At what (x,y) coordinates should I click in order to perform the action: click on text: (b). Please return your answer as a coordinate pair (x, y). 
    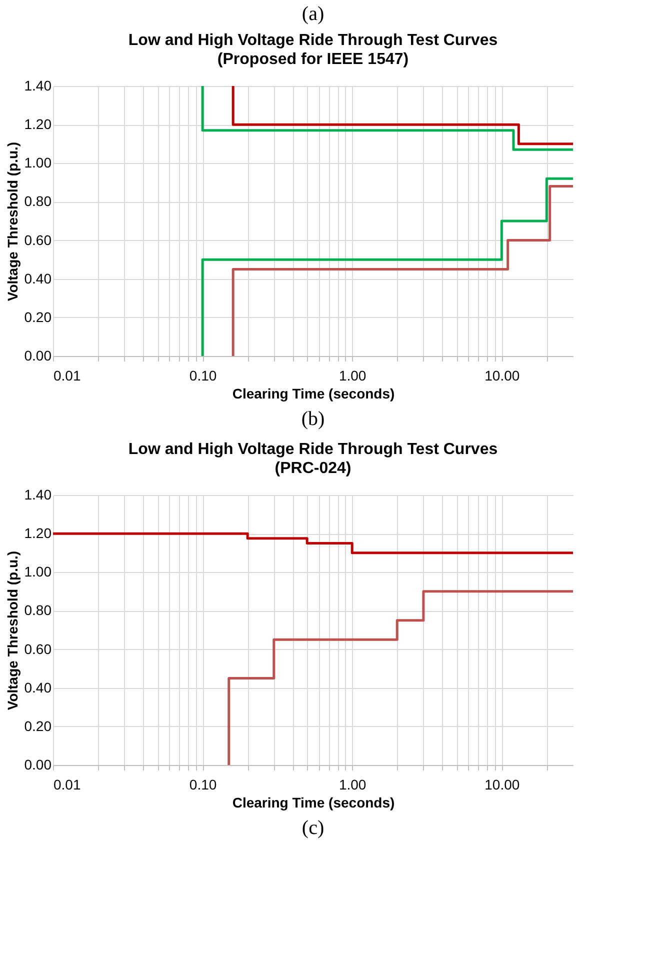
    Looking at the image, I should click on (313, 419).